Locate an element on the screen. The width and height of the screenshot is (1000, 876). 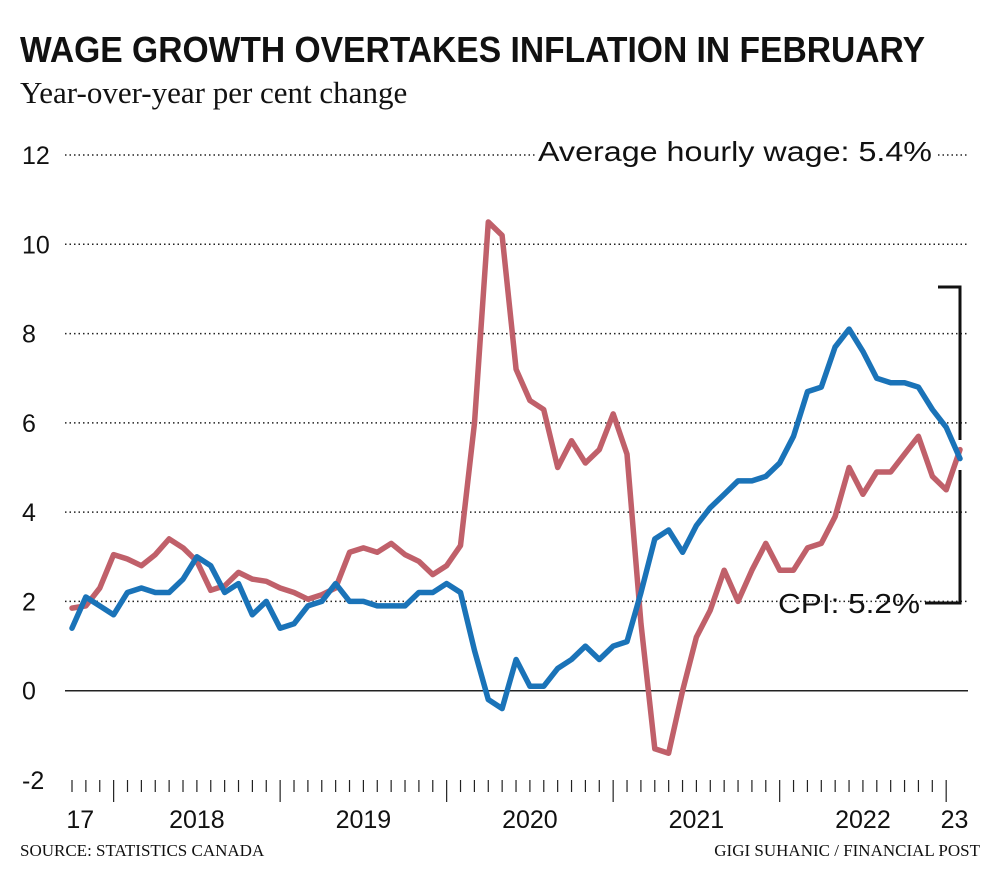
wage-annotation: Average hourly wage: 5.4% is located at coordinates (735, 151).